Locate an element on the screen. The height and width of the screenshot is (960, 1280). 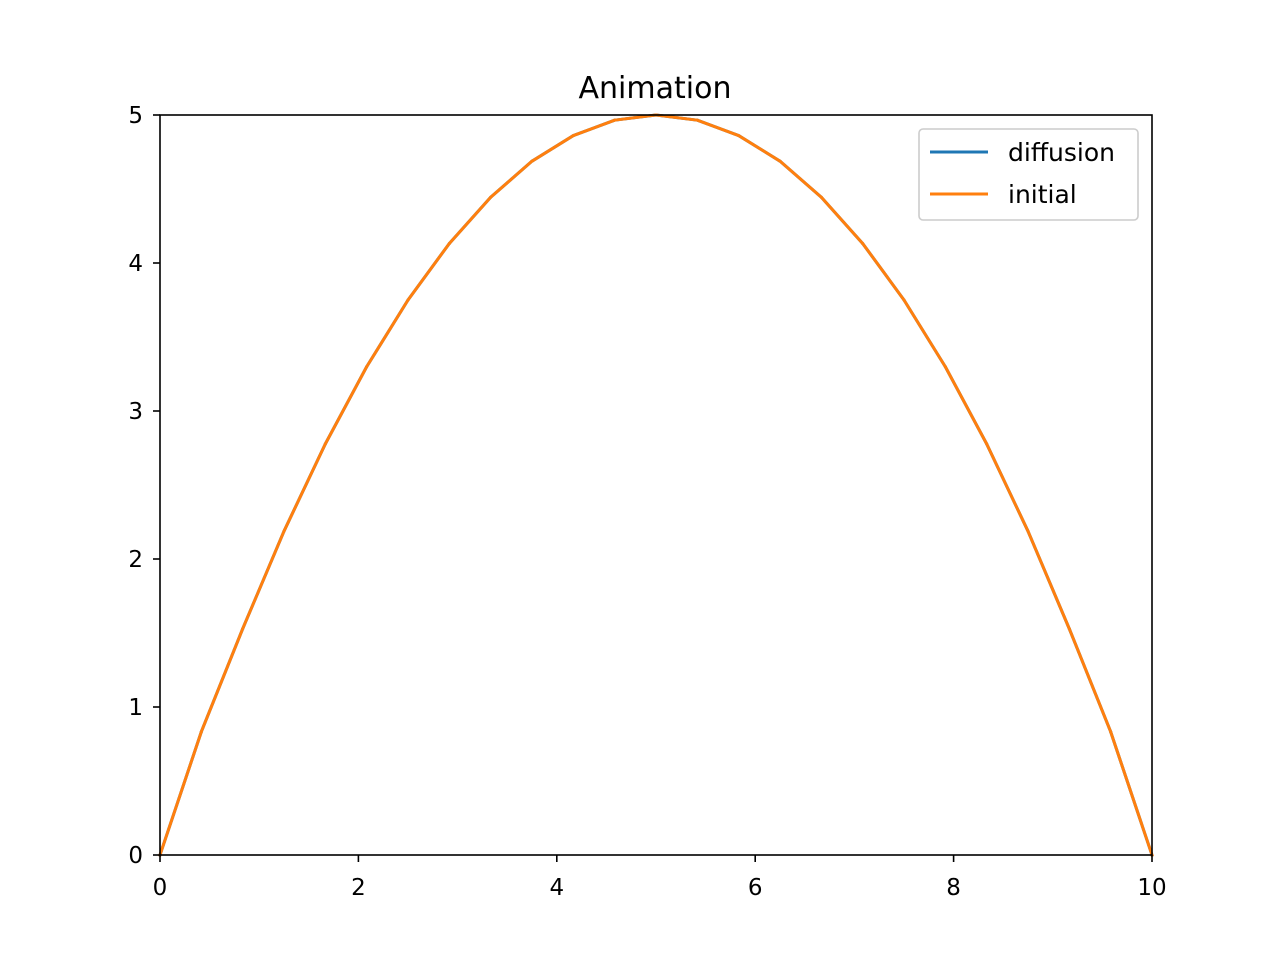
y-tick-label: 2 is located at coordinates (135, 560).